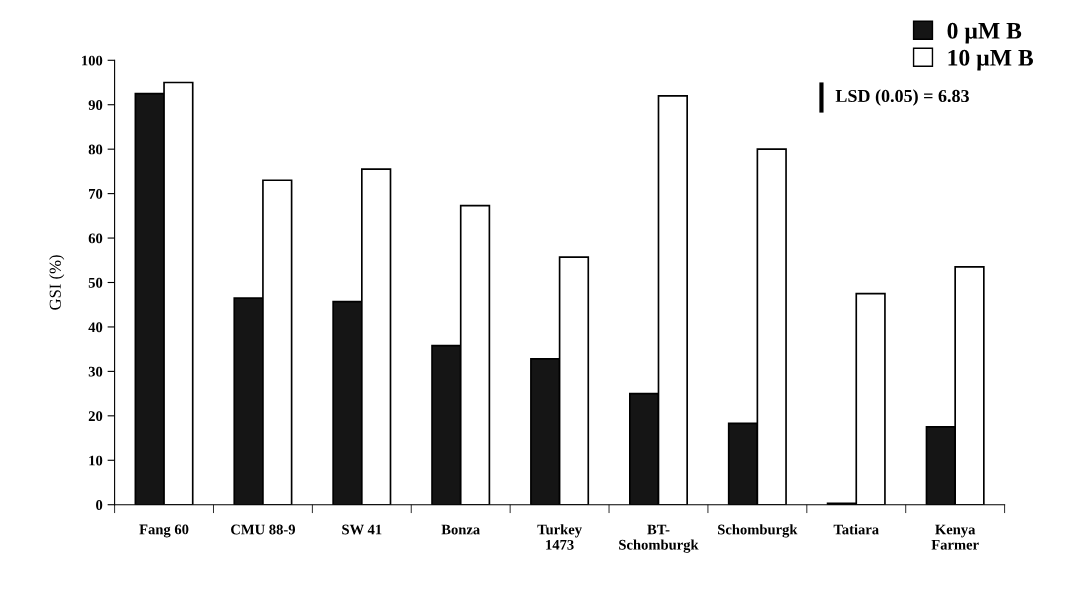  What do you see at coordinates (95, 105) in the screenshot?
I see `y-tick-label: 90` at bounding box center [95, 105].